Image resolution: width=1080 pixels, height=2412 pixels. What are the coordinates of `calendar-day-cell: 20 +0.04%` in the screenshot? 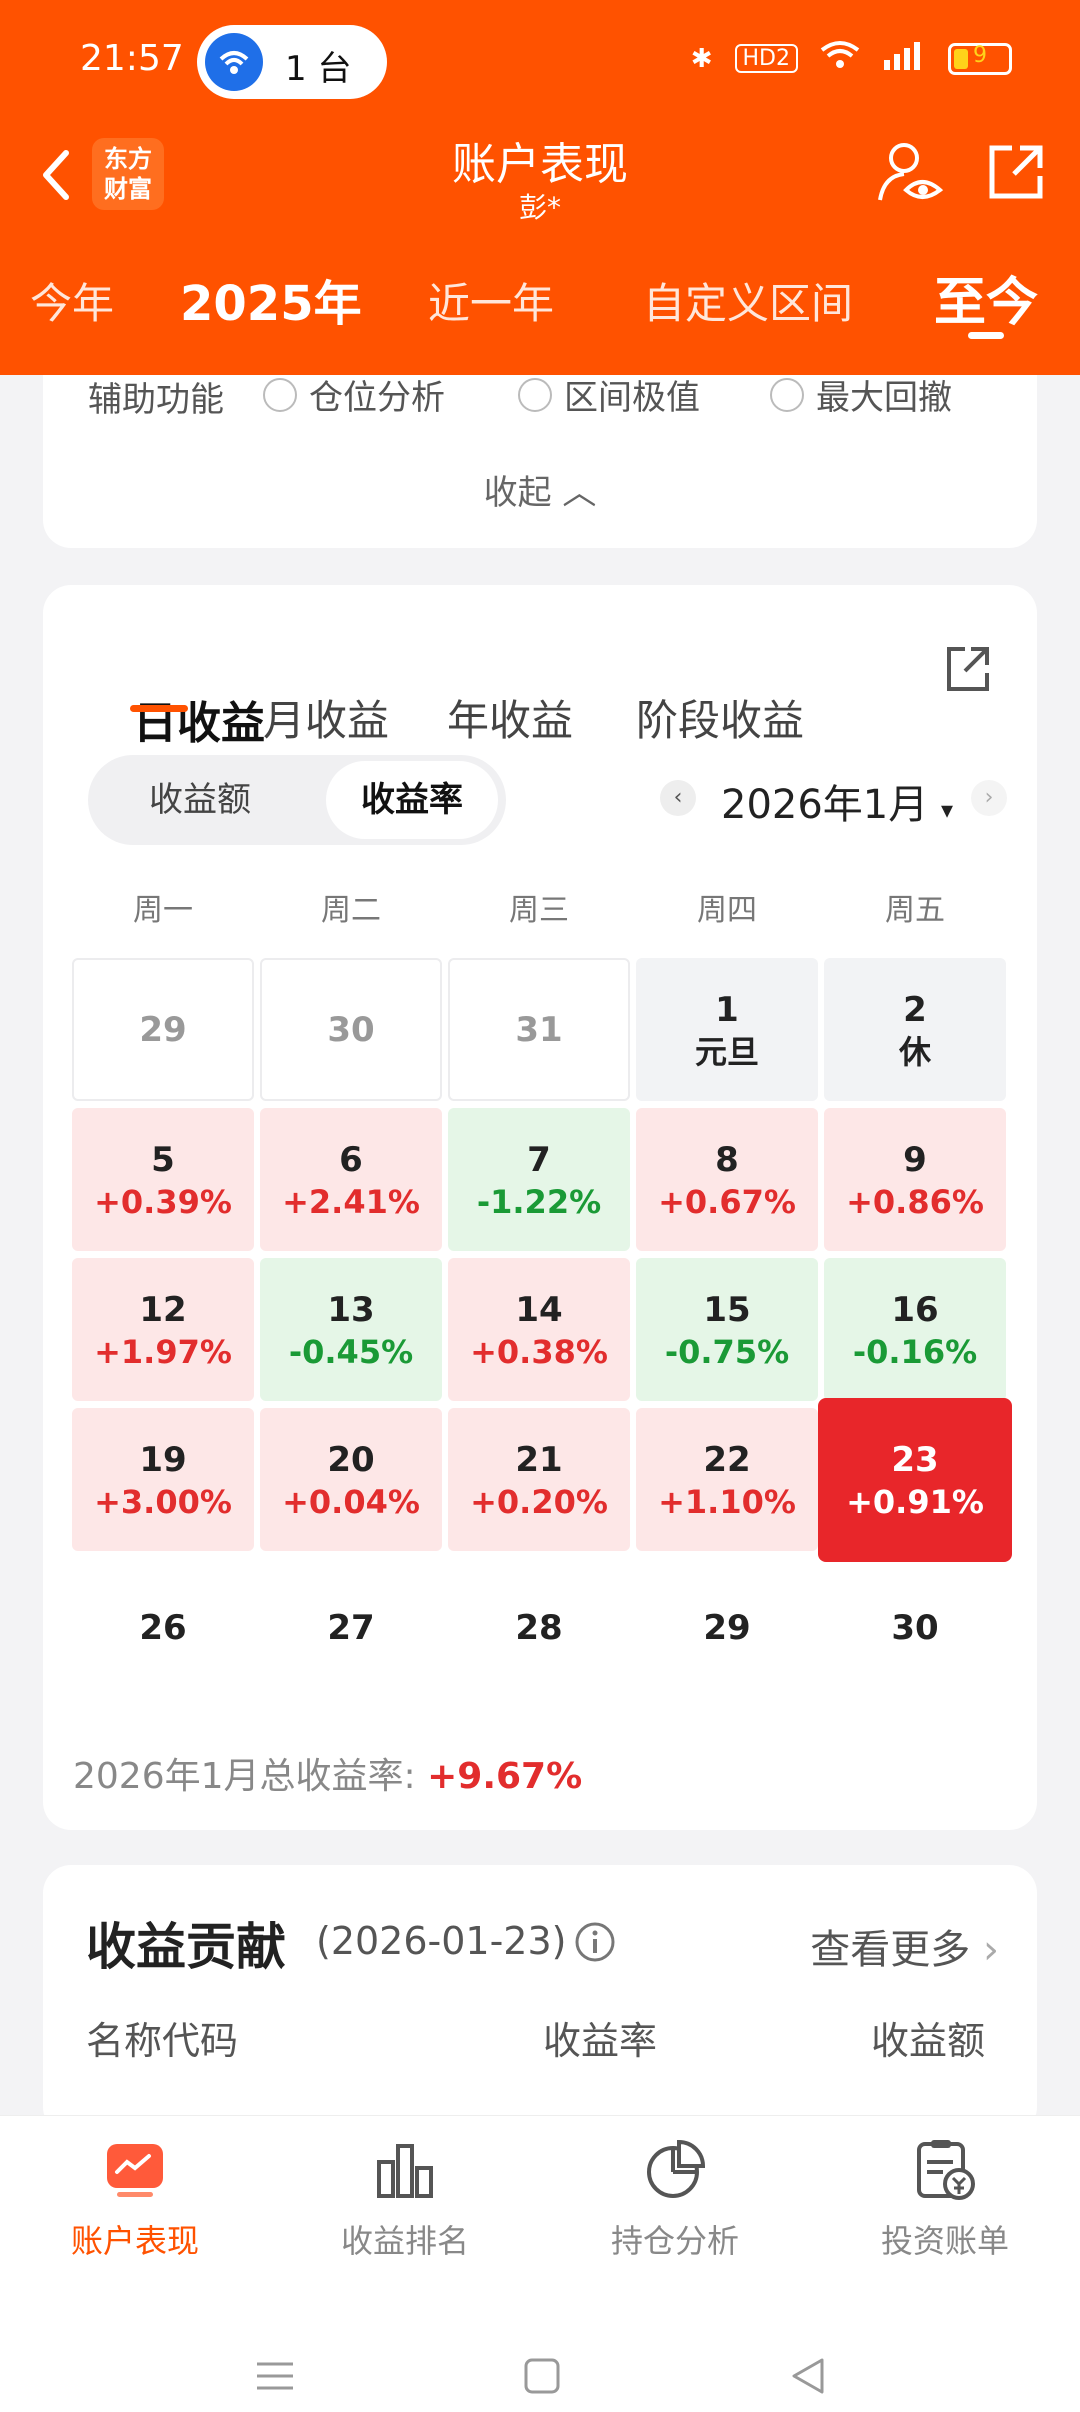 It's located at (351, 1479).